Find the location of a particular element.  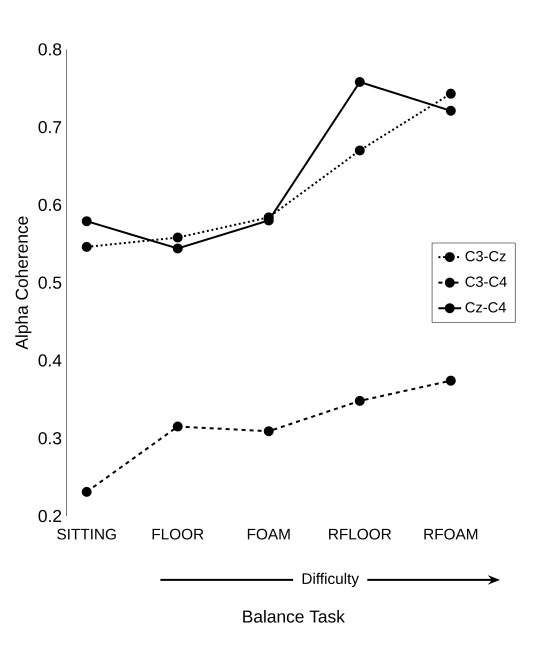

legend-label: C3-C4 is located at coordinates (486, 281).